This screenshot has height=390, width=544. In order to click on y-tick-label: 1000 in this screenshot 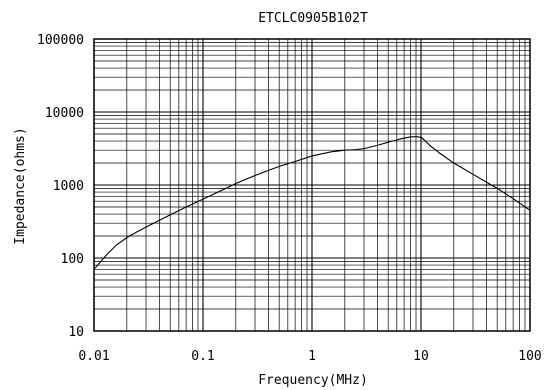, I will do `click(68, 186)`.